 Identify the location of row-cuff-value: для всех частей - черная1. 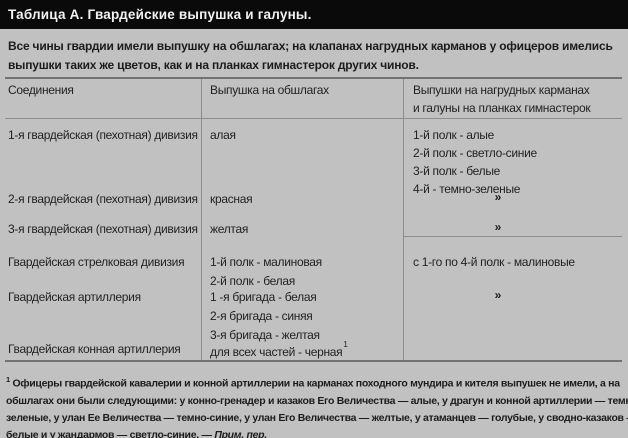
(279, 350).